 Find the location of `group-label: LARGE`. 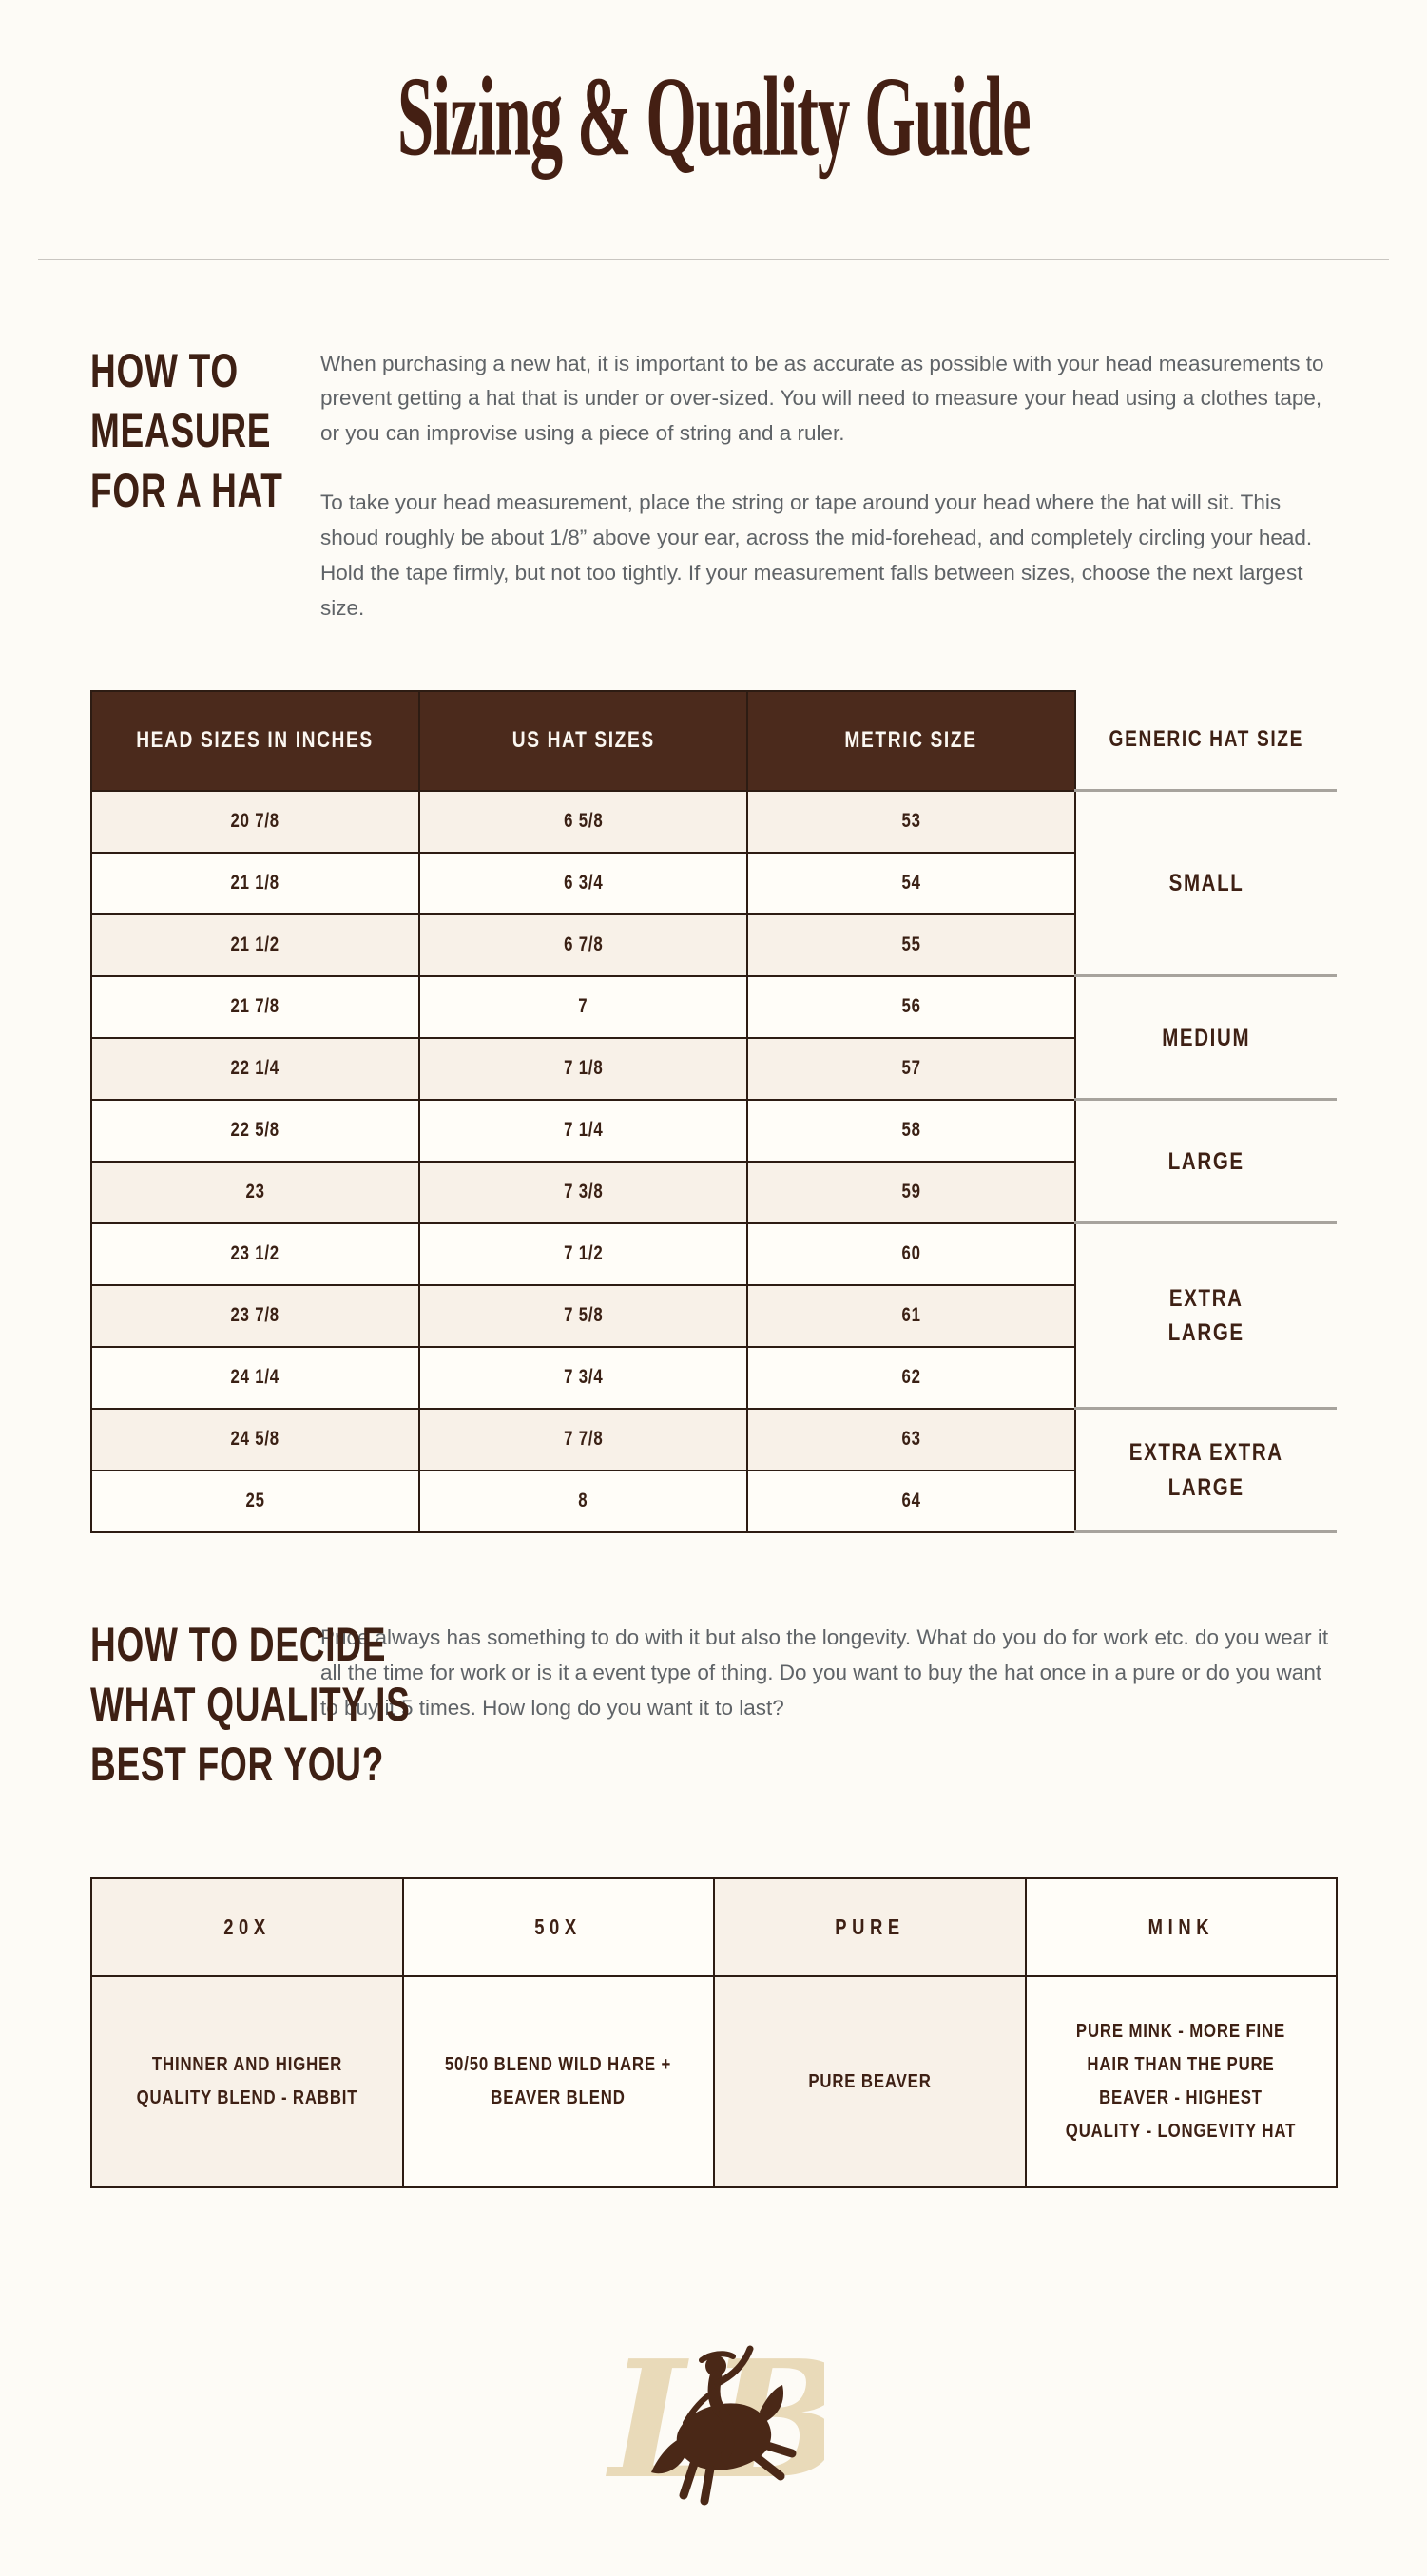

group-label: LARGE is located at coordinates (1206, 1161).